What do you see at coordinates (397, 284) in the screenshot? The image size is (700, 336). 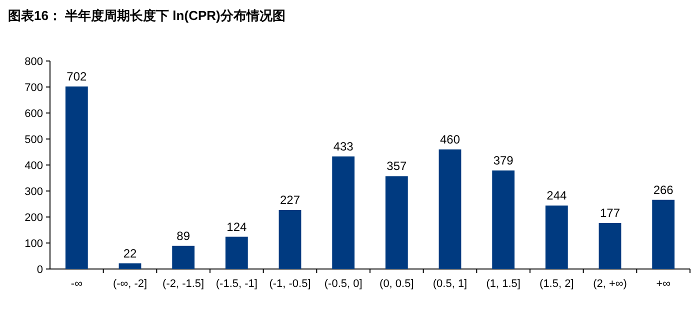 I see `x-tick-label: (0, 0.5]` at bounding box center [397, 284].